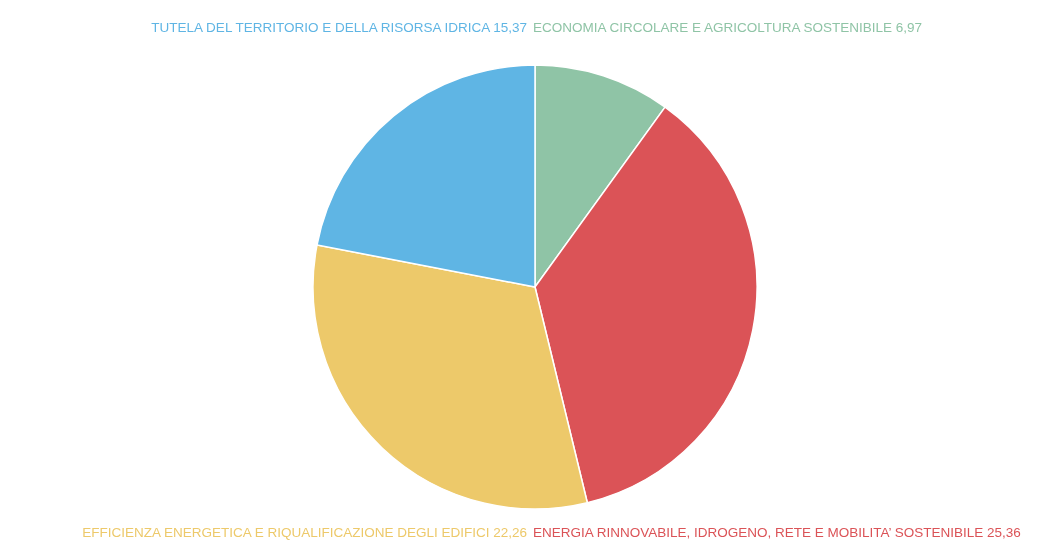  I want to click on slice-label: ECONOMIA CIRCOLARE E AGRICOLTURA SOSTENIBILE 6,97, so click(728, 27).